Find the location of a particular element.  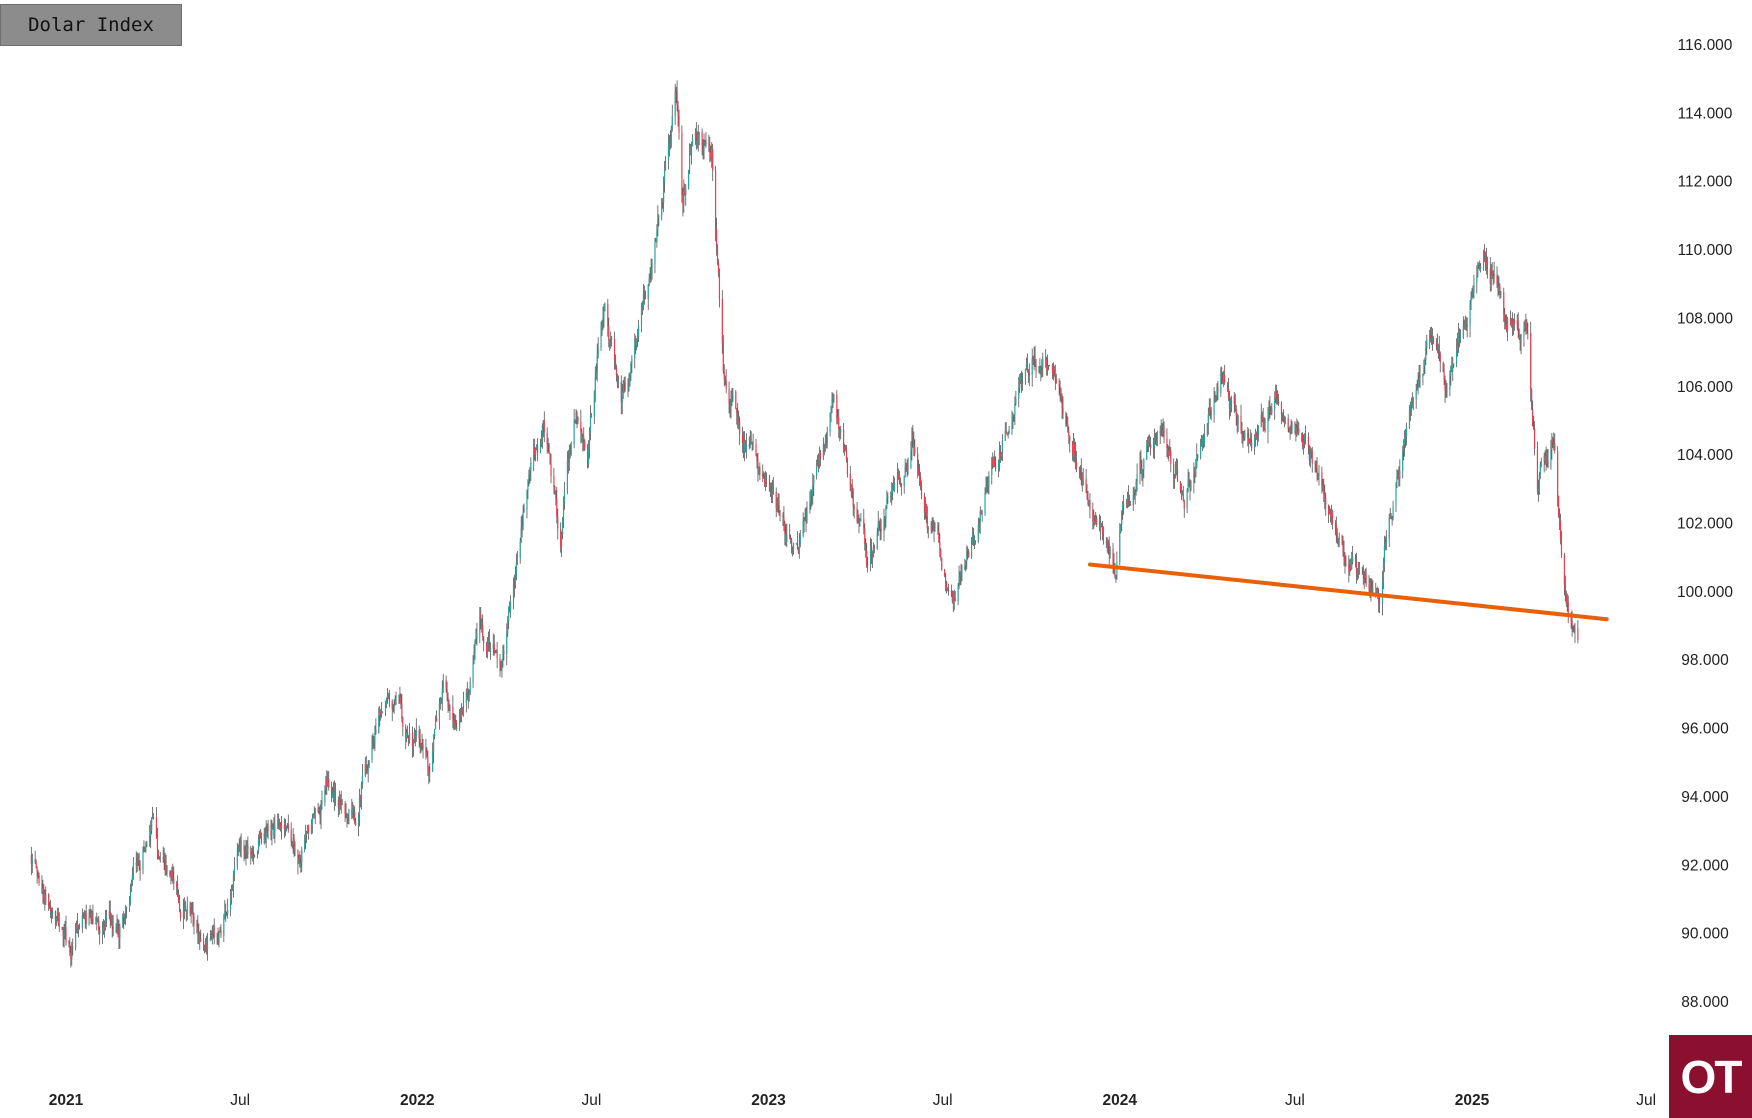

y-tick-label: 104.000 is located at coordinates (1705, 455).